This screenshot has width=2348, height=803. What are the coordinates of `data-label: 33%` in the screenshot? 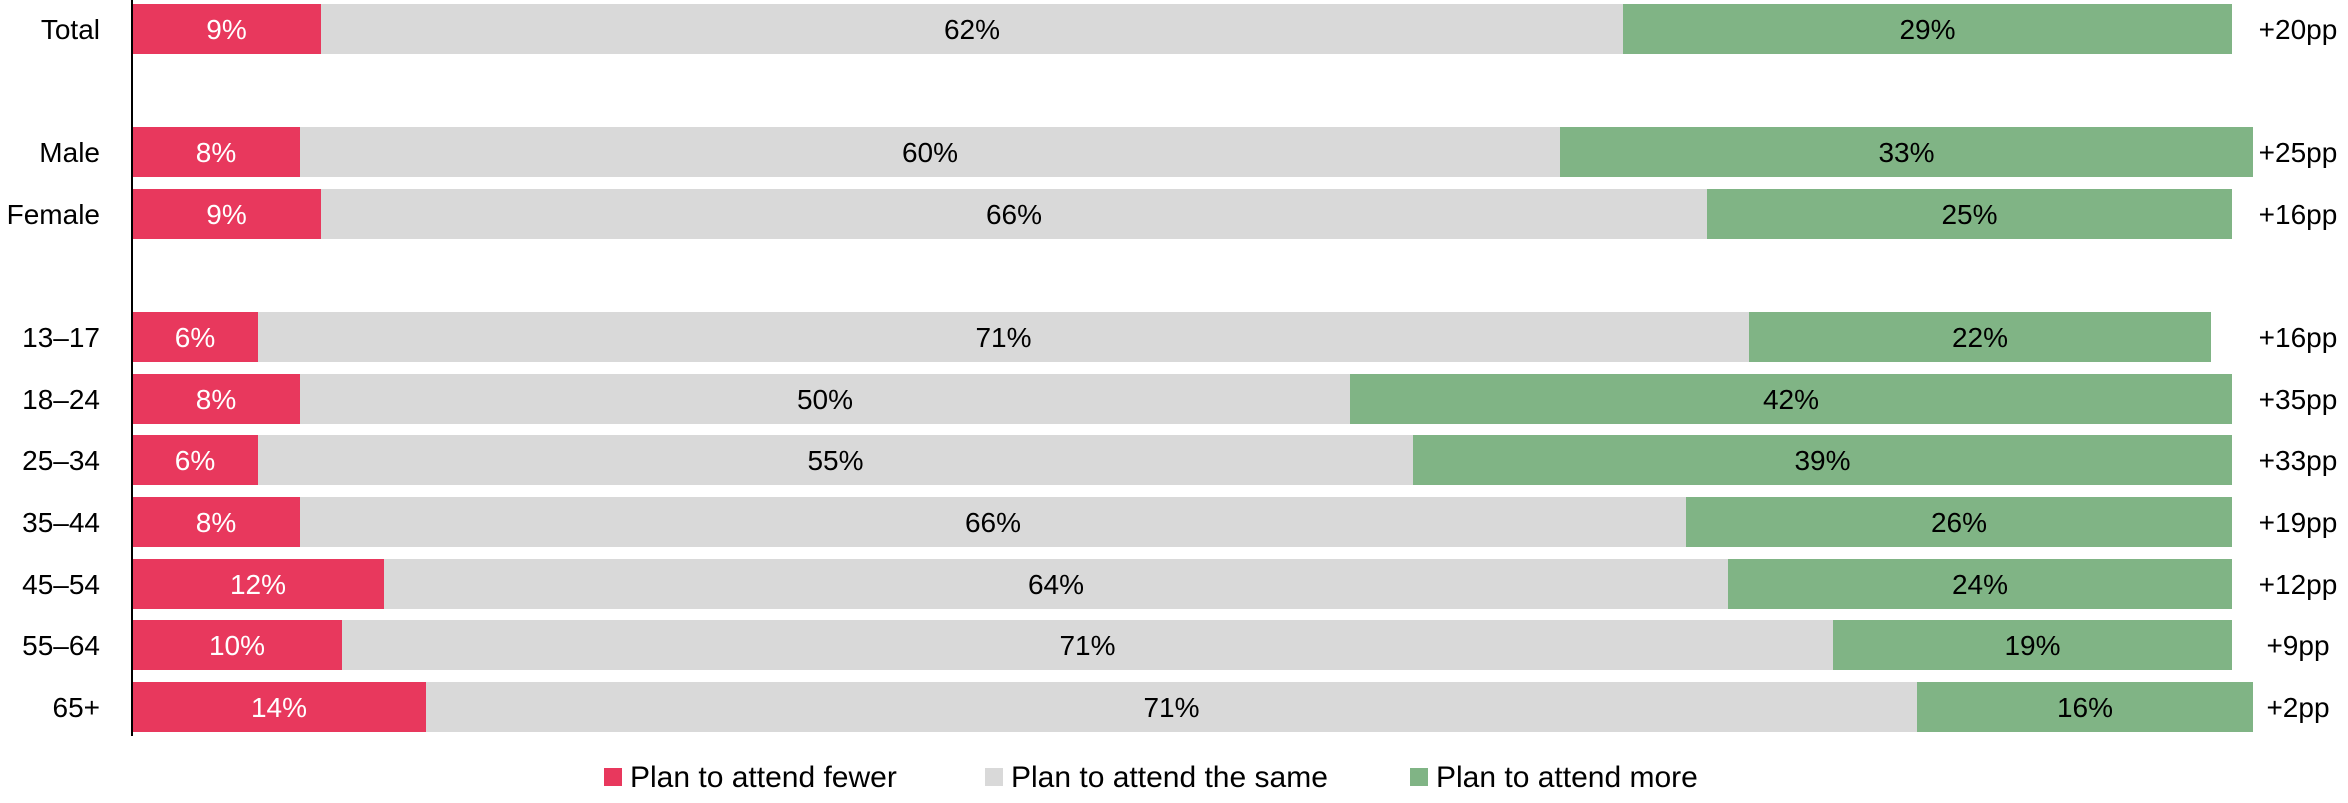 It's located at (1906, 152).